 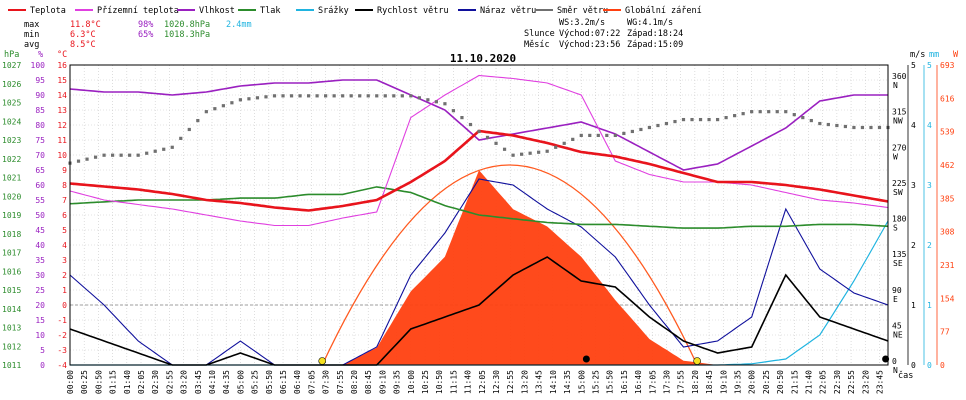 What do you see at coordinates (326, 382) in the screenshot?
I see `time-tick-label: 07:30` at bounding box center [326, 382].